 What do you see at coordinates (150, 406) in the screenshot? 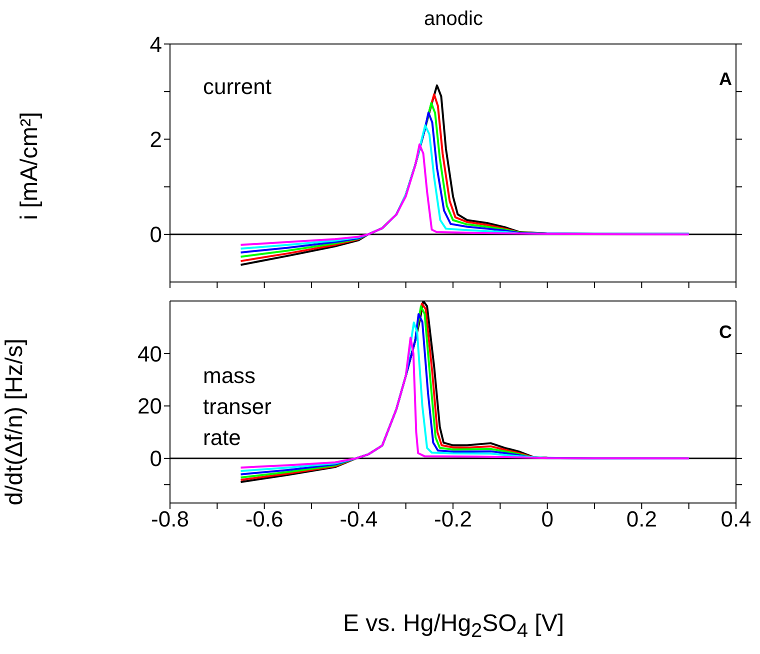
I see `y-tick-label: 20` at bounding box center [150, 406].